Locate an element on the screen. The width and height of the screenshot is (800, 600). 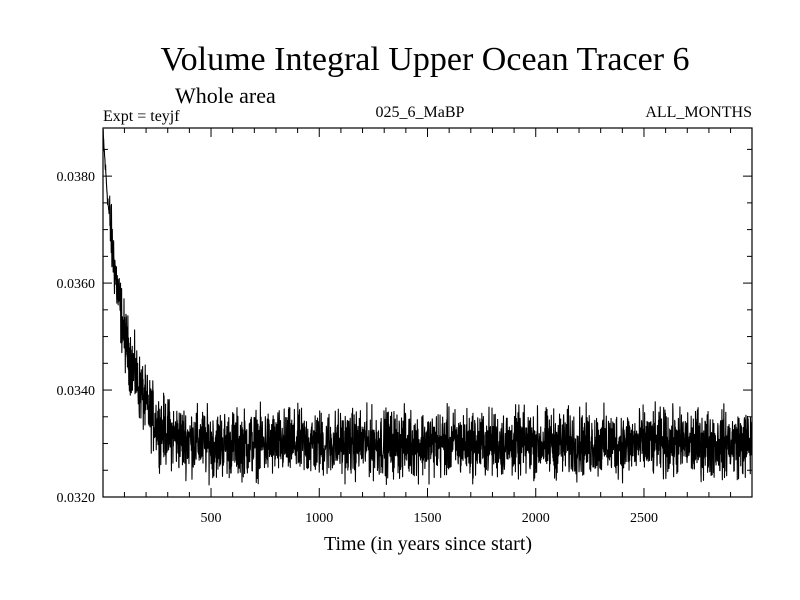
run-label: 025_6_MaBP is located at coordinates (420, 112).